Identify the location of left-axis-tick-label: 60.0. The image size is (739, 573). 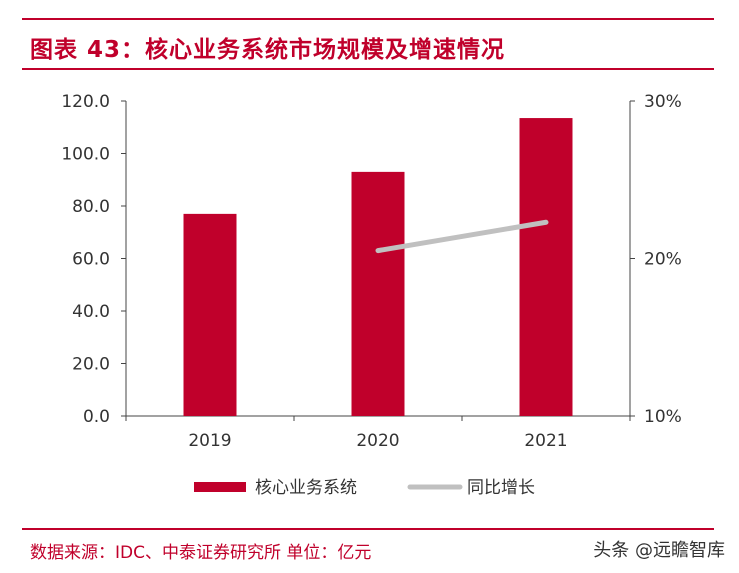
(91, 260).